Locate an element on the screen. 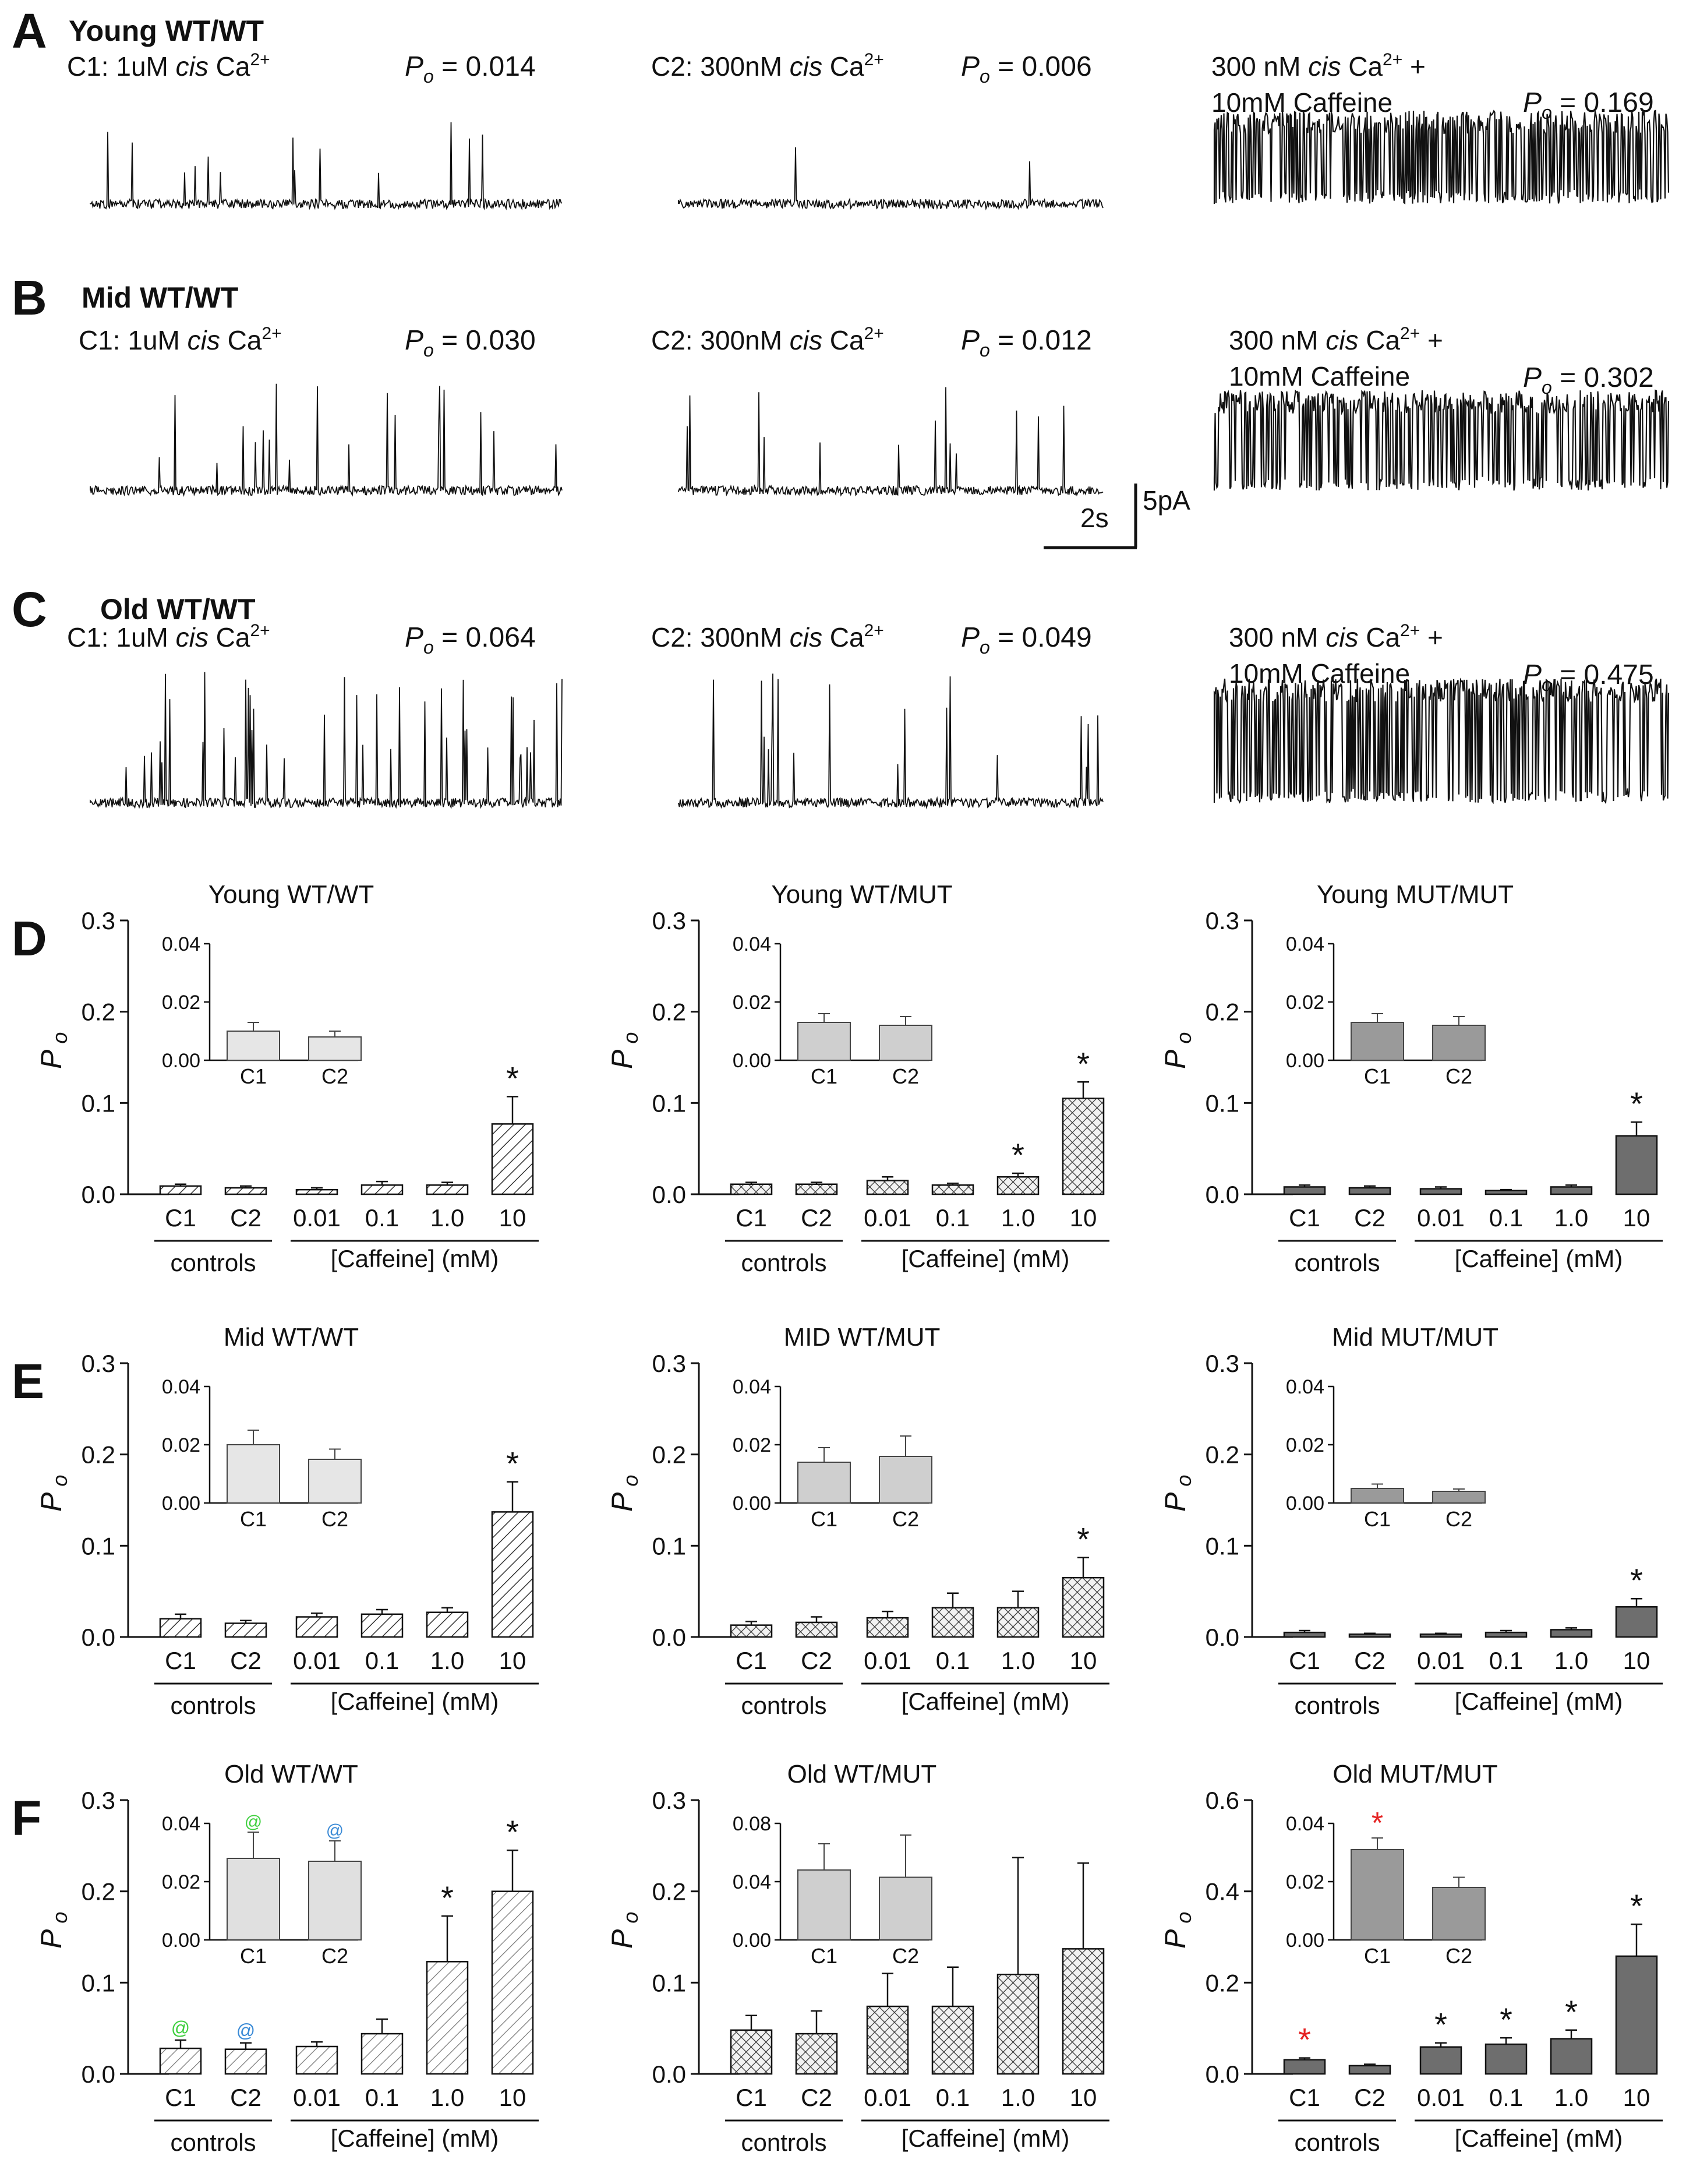 The height and width of the screenshot is (2184, 1693). trace-segment: C1: 1uM cis Ca2+ Po = 0.030 is located at coordinates (321, 411).